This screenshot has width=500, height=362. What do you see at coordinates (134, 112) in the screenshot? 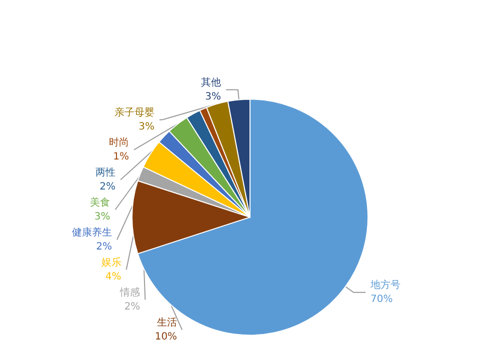
I see `slice-label: 亲子母婴` at bounding box center [134, 112].